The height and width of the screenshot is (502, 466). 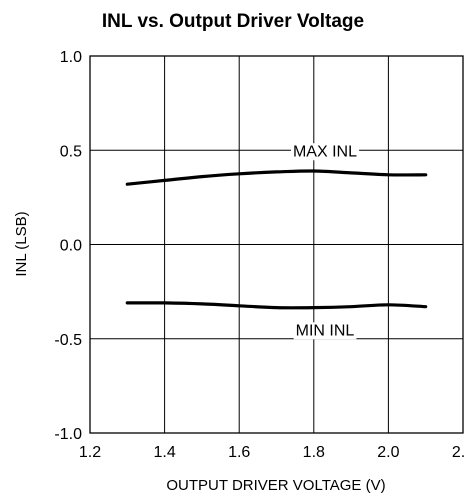 I want to click on y-tick-label: -1.0, so click(x=68, y=434).